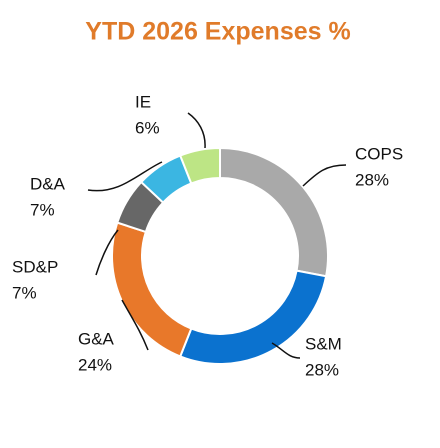 The image size is (440, 448). What do you see at coordinates (147, 127) in the screenshot?
I see `value-label: 6%` at bounding box center [147, 127].